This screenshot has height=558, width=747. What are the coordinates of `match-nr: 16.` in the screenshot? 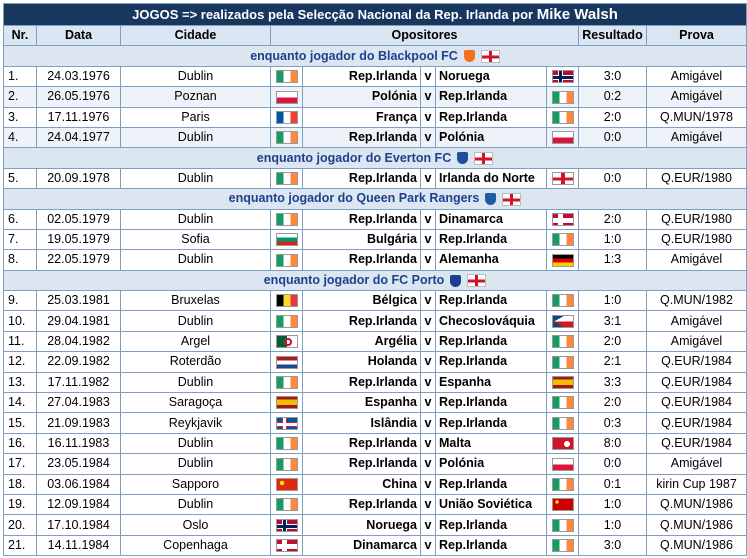 It's located at (20, 443).